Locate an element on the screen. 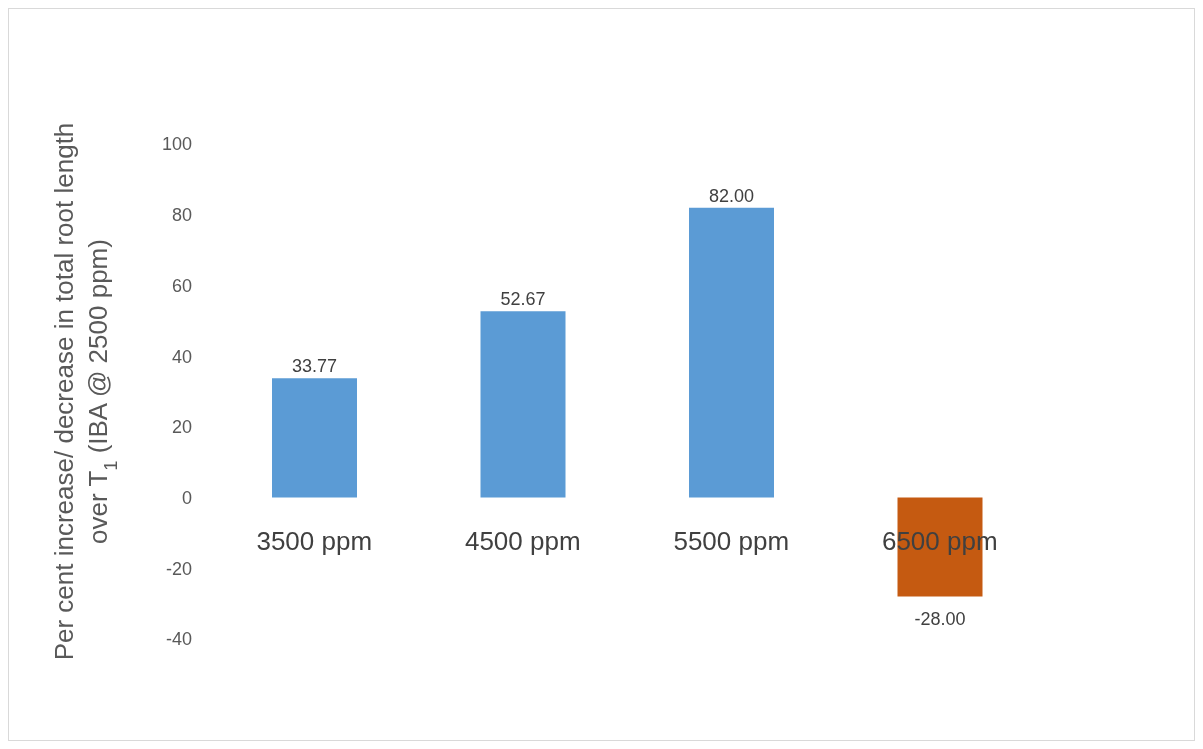 This screenshot has width=1203, height=749. y-tick-label: 100 is located at coordinates (176, 144).